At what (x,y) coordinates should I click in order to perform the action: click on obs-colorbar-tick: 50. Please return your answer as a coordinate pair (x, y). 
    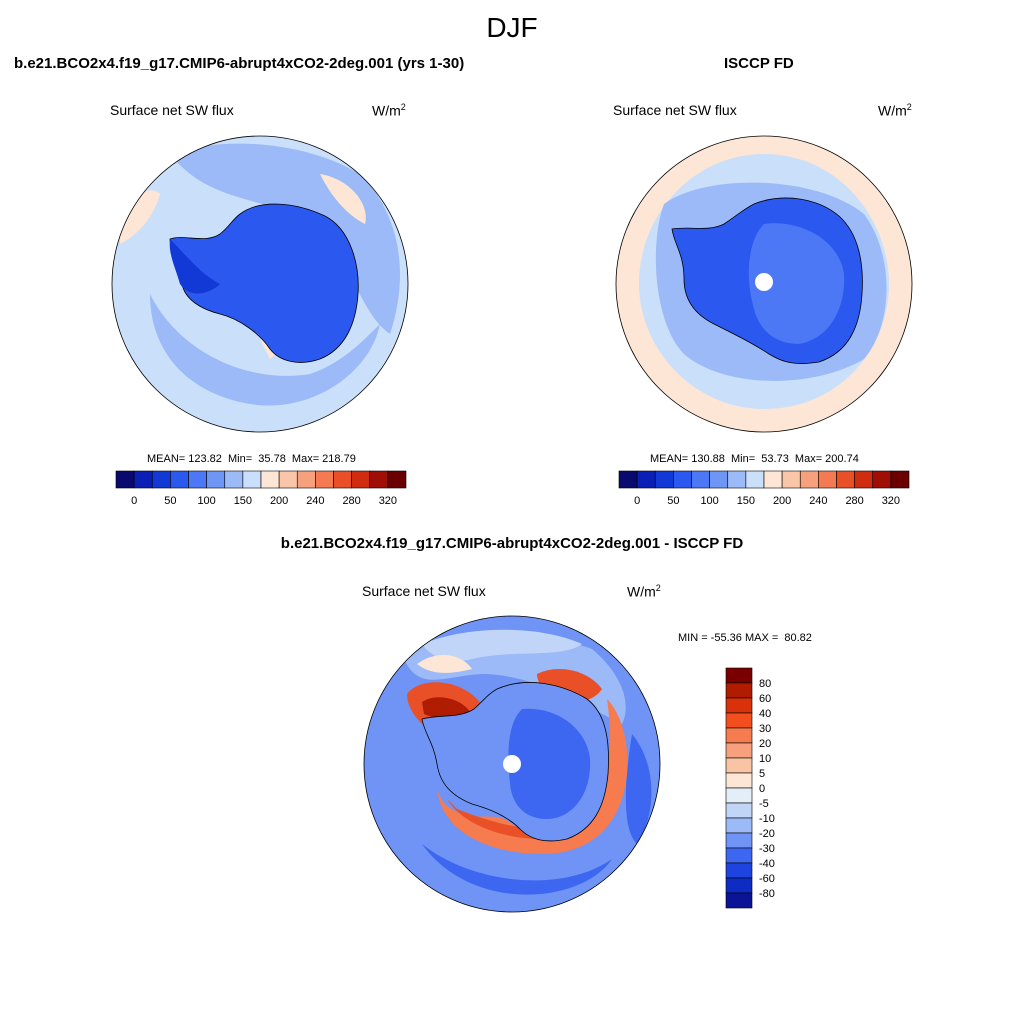
    Looking at the image, I should click on (673, 501).